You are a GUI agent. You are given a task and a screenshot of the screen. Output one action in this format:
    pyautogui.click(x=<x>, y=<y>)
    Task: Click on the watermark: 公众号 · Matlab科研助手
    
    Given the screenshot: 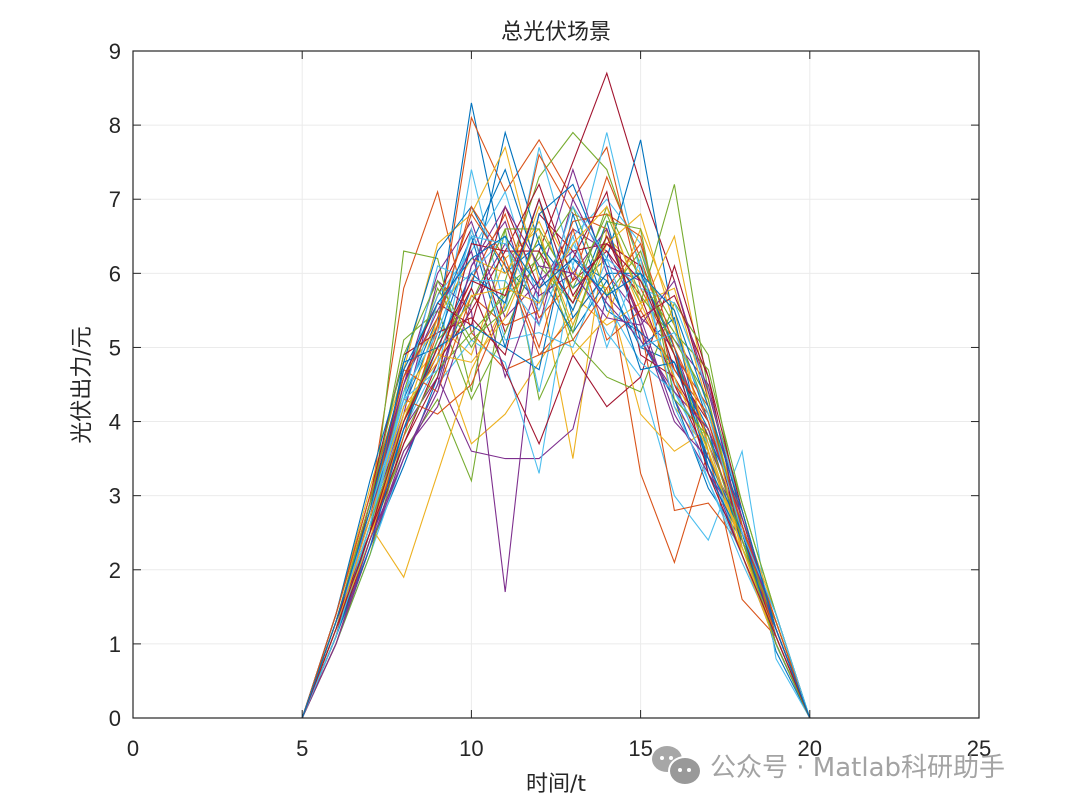 What is the action you would take?
    pyautogui.click(x=829, y=766)
    